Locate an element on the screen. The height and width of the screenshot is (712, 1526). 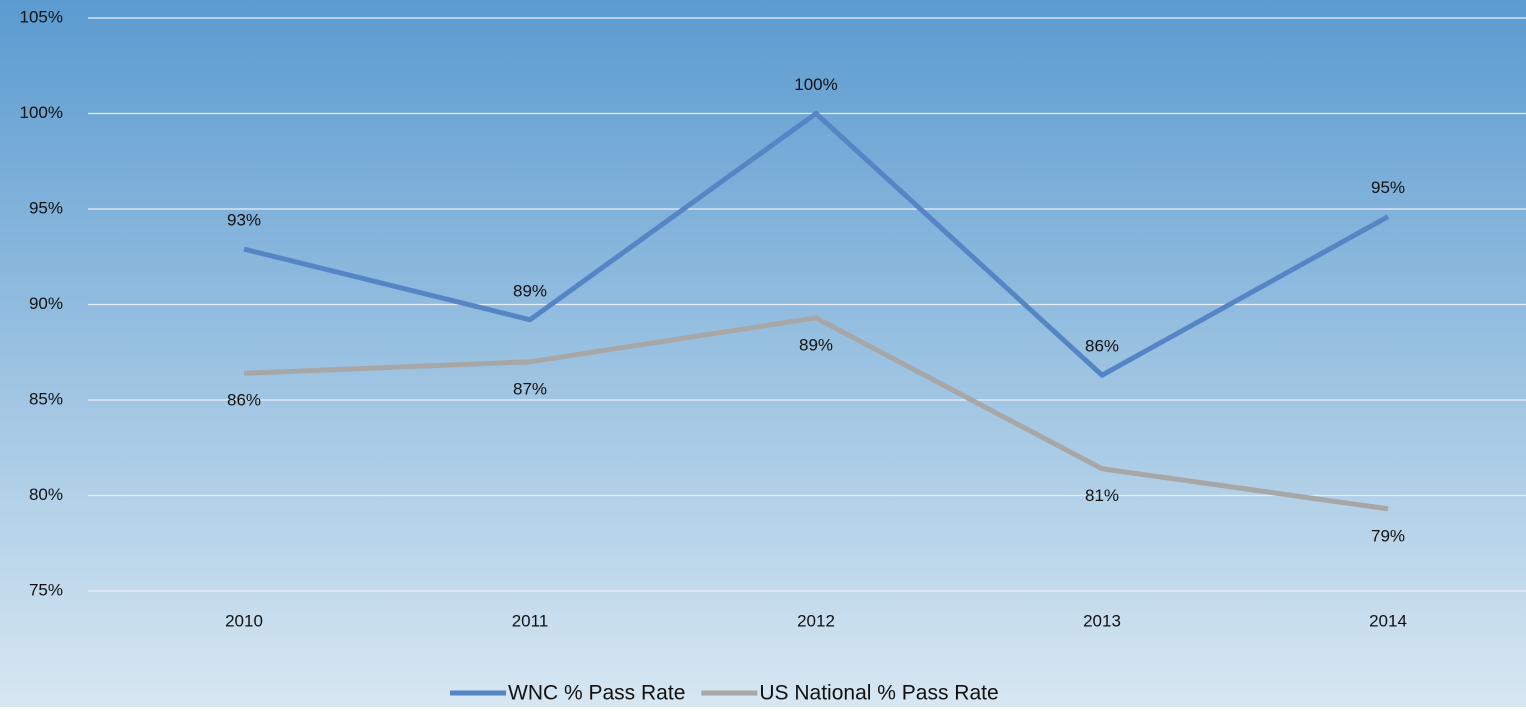
data-label: 100% is located at coordinates (815, 84).